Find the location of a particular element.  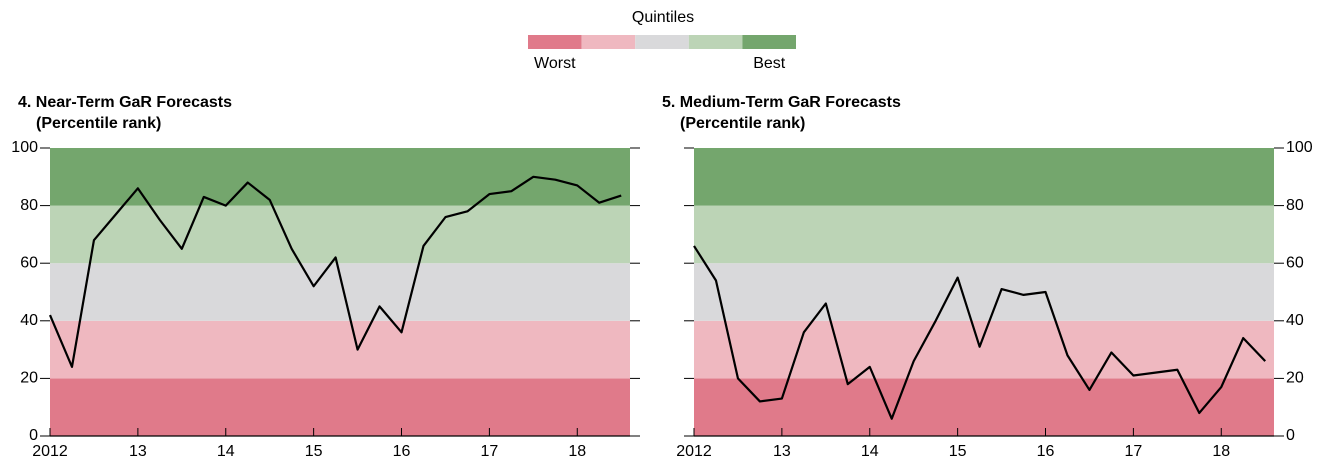

legend-label: Best is located at coordinates (769, 63).